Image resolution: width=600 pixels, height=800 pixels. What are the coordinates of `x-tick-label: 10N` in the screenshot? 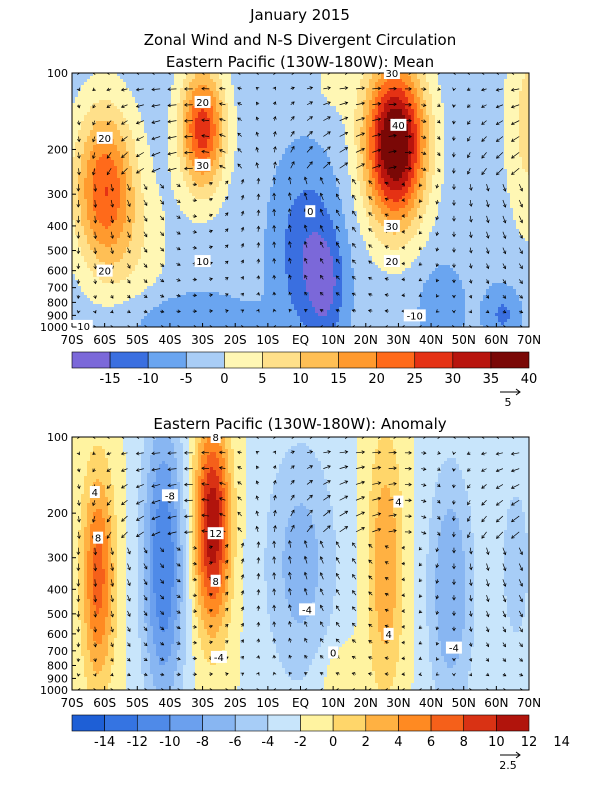 It's located at (333, 340).